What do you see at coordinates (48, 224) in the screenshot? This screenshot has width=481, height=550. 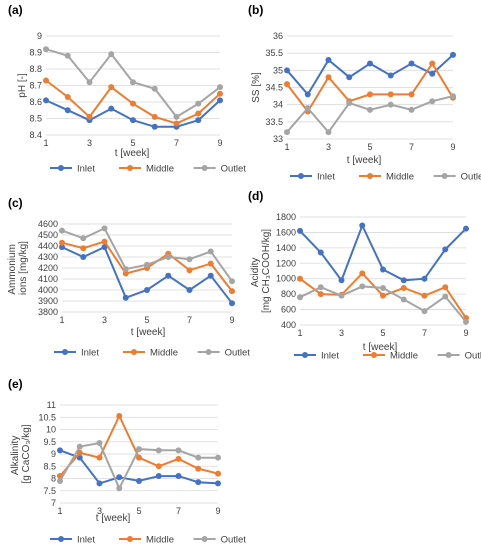 I see `y-tick-label-c: 4600` at bounding box center [48, 224].